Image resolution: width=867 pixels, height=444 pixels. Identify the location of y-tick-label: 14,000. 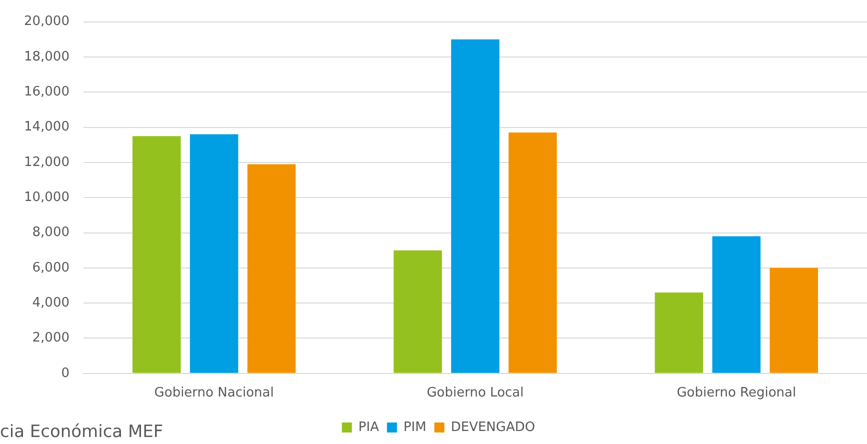
(47, 127).